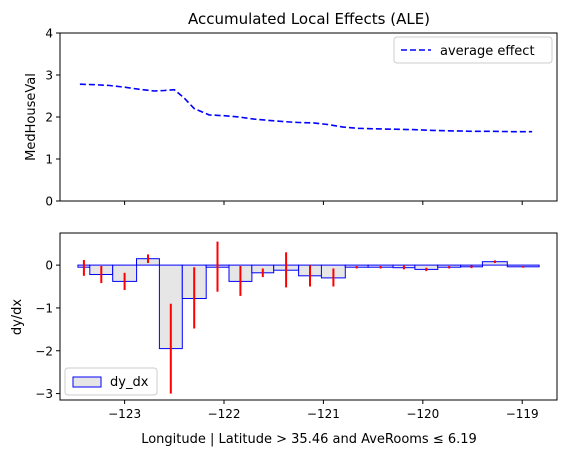 This screenshot has width=565, height=455. Describe the element at coordinates (224, 414) in the screenshot. I see `bottom-x-tick-label: −122` at that location.